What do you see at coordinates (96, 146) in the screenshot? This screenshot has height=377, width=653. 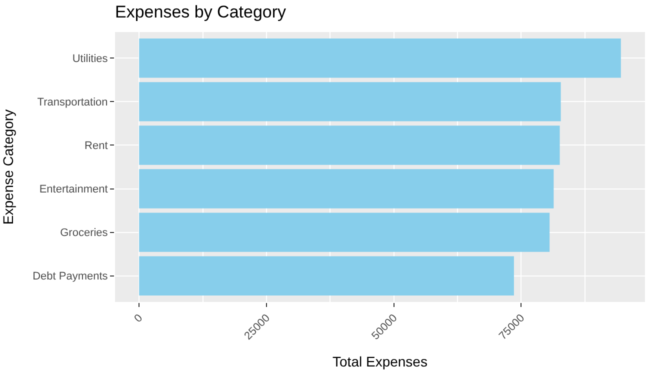 I see `y-tick-label: Rent` at bounding box center [96, 146].